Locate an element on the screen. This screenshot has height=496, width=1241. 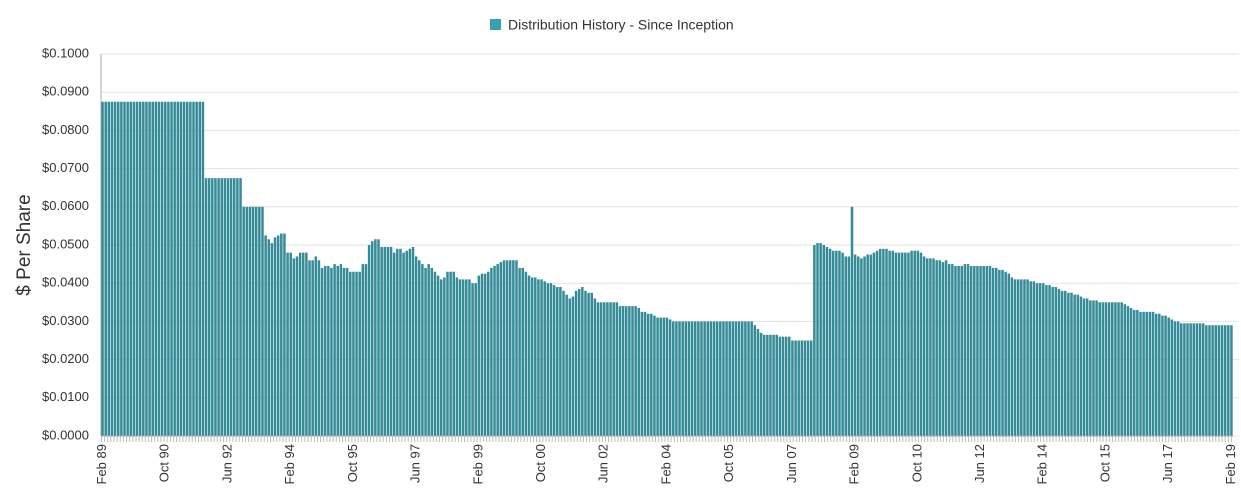
y-tick-label: $0.0200 is located at coordinates (65, 358).